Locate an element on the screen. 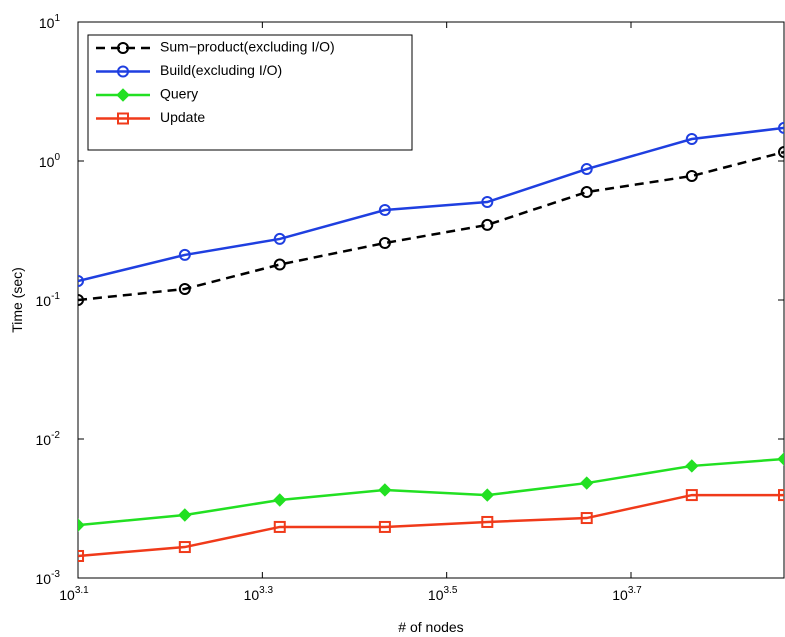 The height and width of the screenshot is (637, 785). tick-label: 10⁰ is located at coordinates (50, 161).